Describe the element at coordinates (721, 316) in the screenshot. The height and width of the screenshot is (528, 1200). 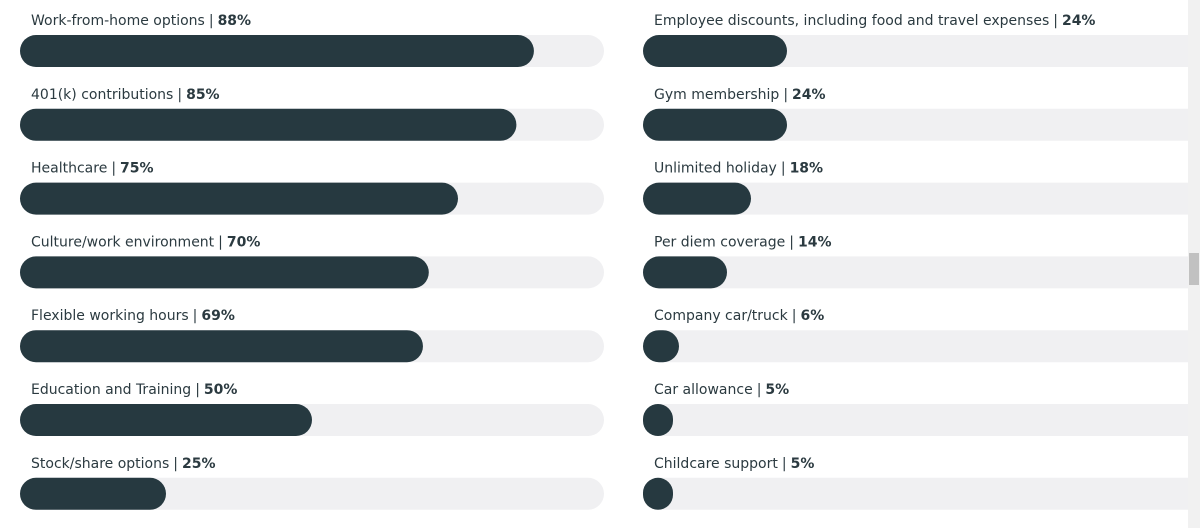
I see `category: Company car/truck` at that location.